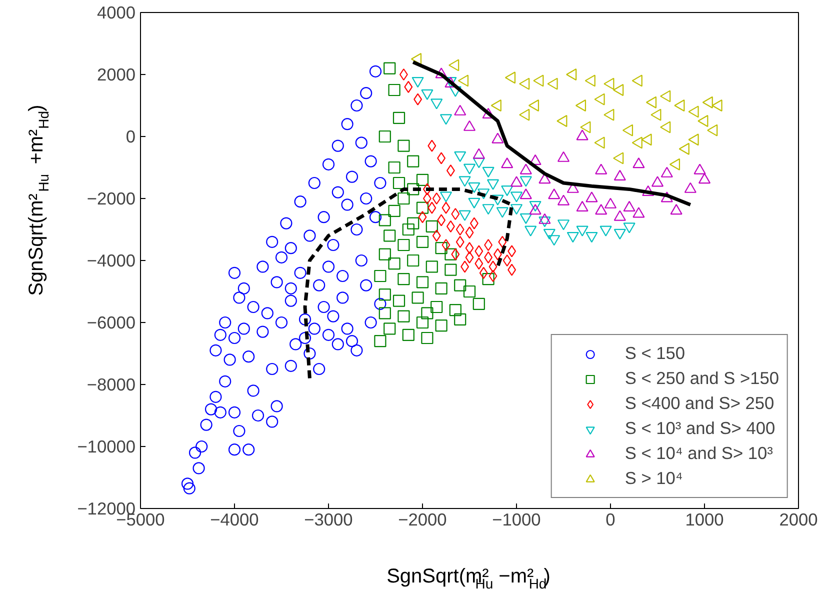 This screenshot has height=590, width=822. I want to click on x-tick-label: −3000, so click(328, 520).